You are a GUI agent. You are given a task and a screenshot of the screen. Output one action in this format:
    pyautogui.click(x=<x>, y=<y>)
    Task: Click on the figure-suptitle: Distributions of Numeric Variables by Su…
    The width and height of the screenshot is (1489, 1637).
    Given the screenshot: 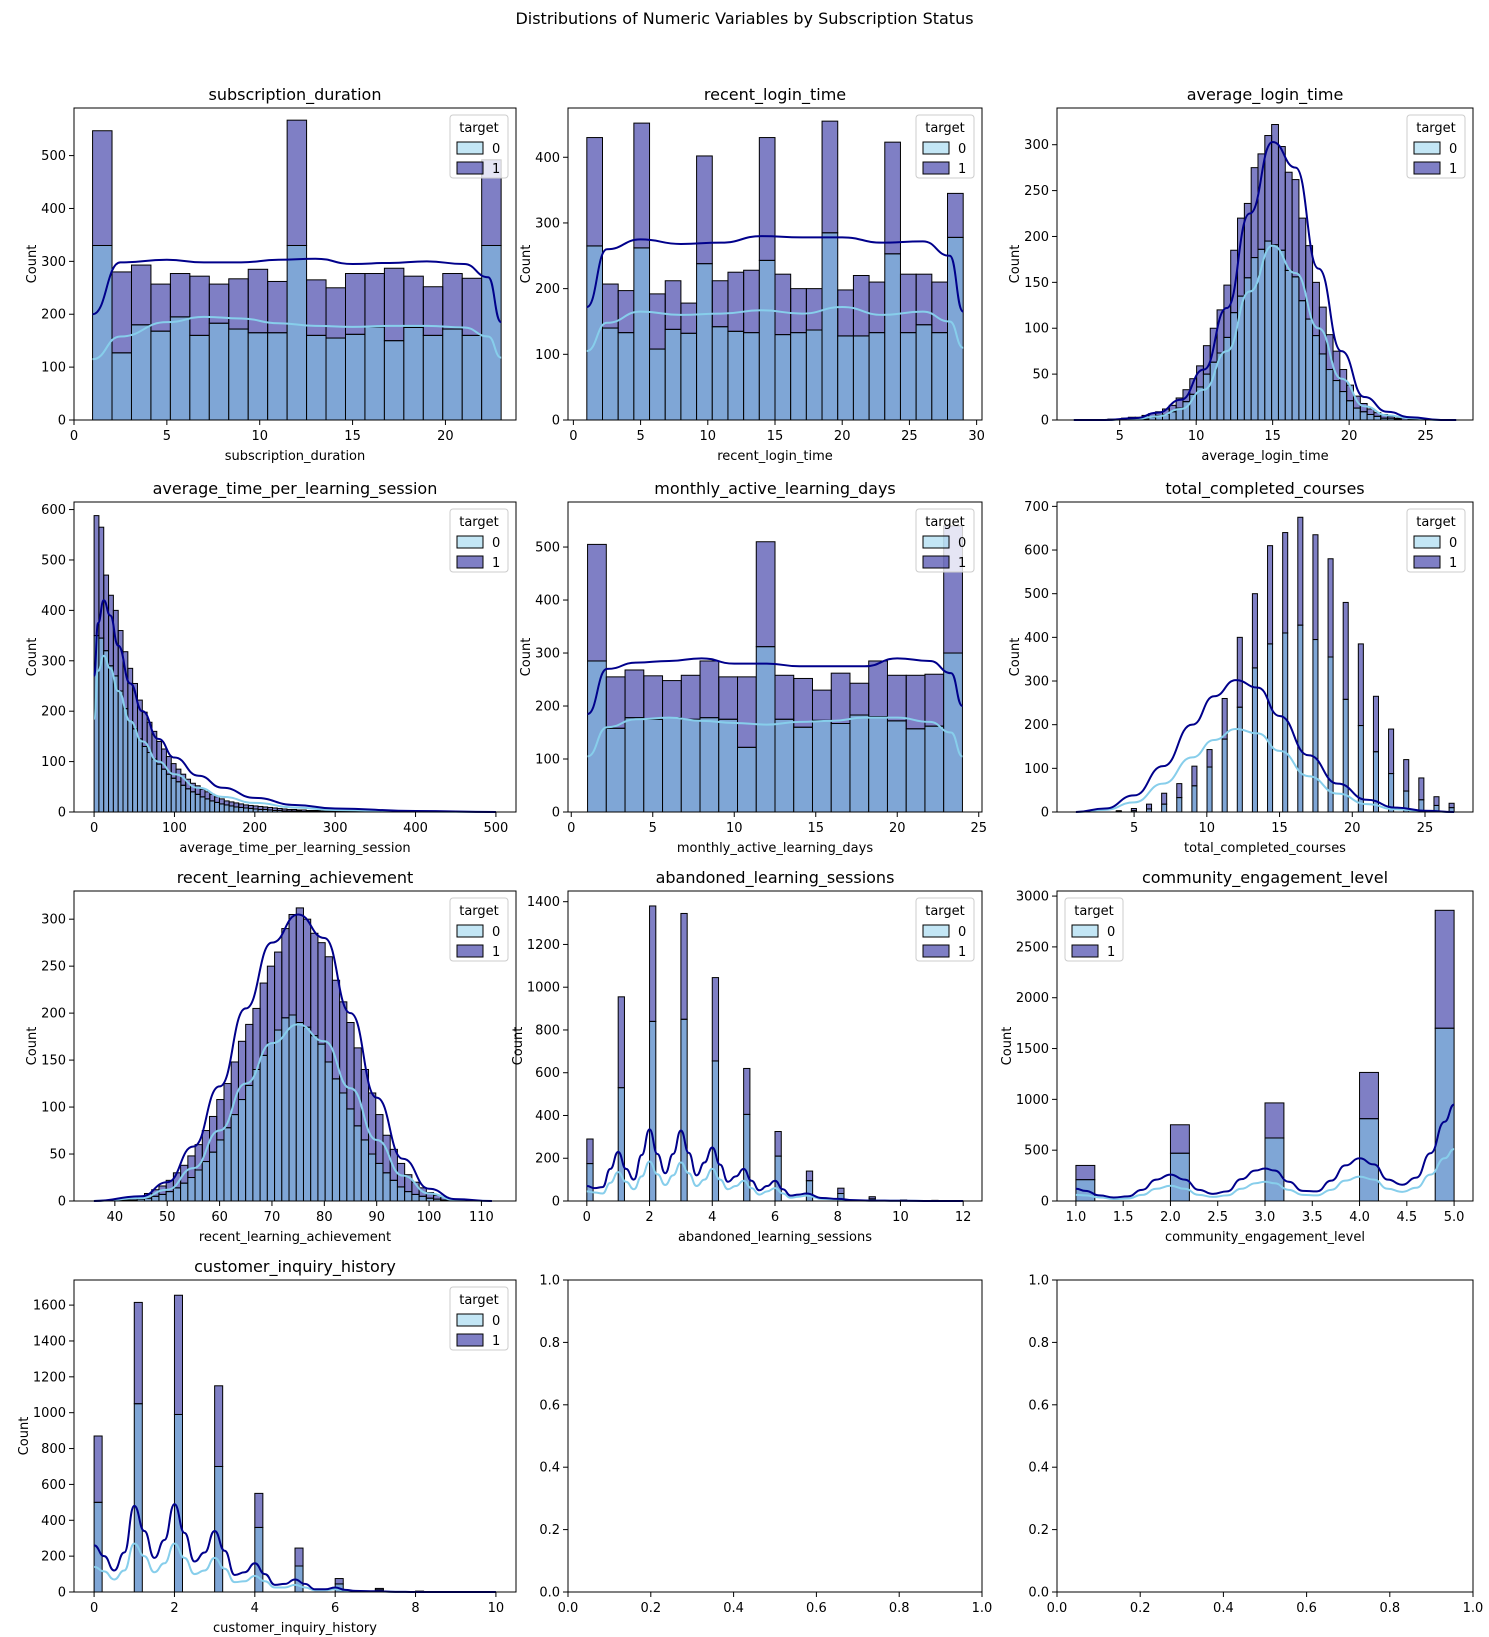 What is the action you would take?
    pyautogui.click(x=744, y=18)
    